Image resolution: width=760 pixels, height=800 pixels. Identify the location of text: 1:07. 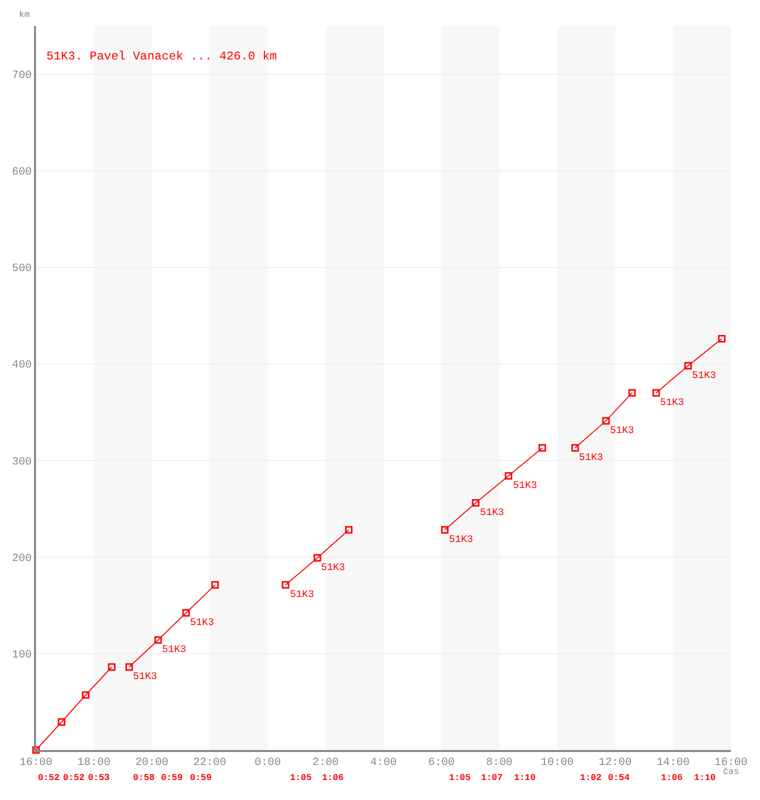
(492, 778).